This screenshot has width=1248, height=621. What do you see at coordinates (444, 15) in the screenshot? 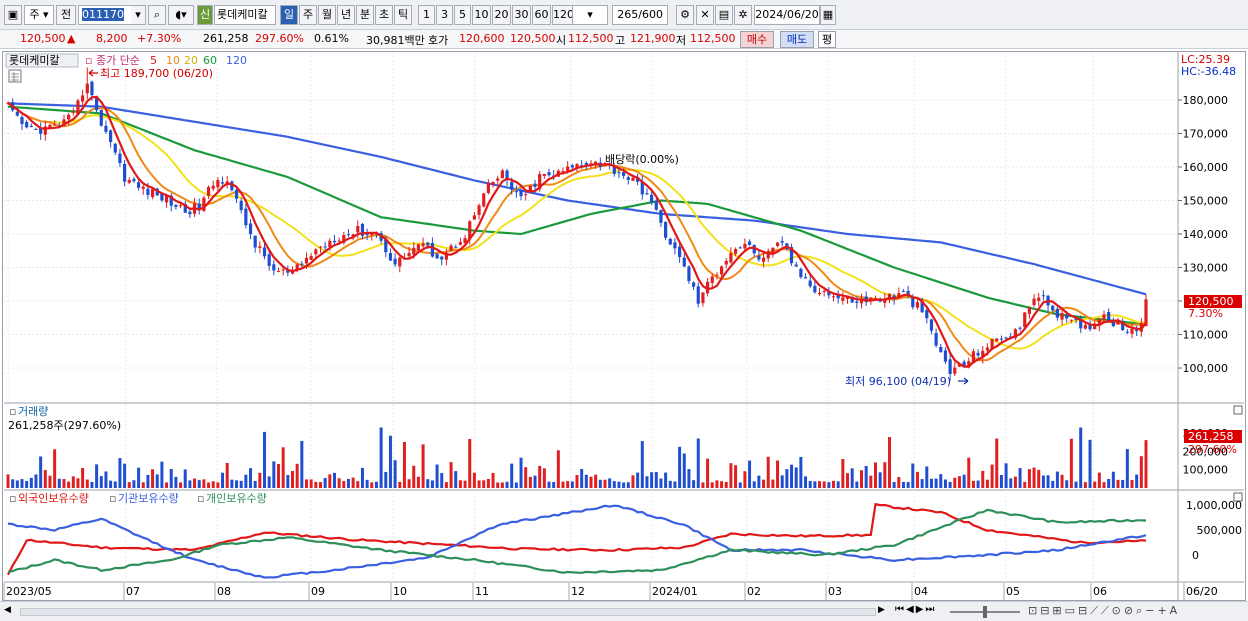
I see `number-tab-3: 3` at bounding box center [444, 15].